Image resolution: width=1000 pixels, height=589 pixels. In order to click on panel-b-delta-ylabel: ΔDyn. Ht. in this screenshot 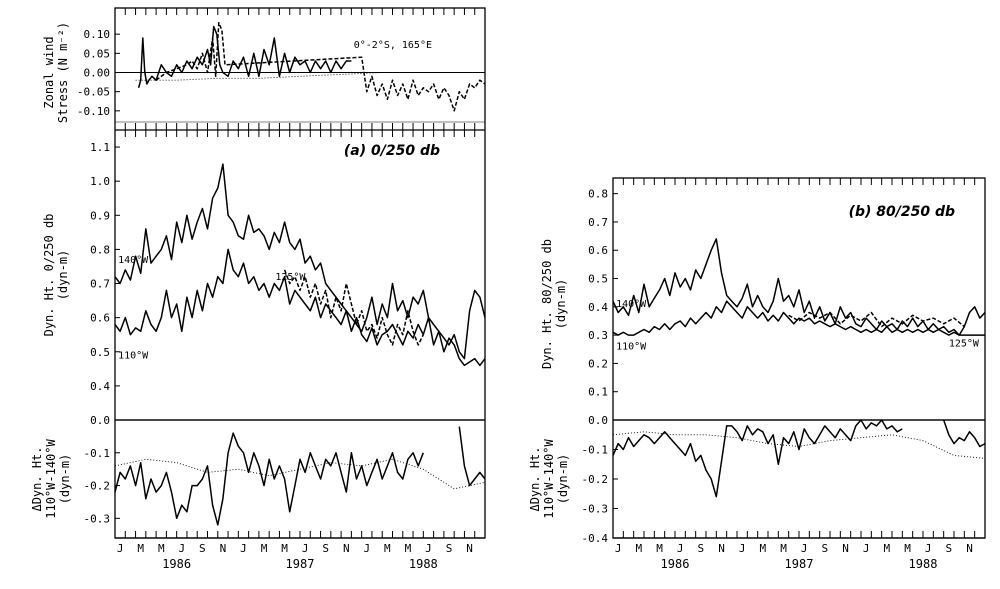, I will do `click(535, 478)`.